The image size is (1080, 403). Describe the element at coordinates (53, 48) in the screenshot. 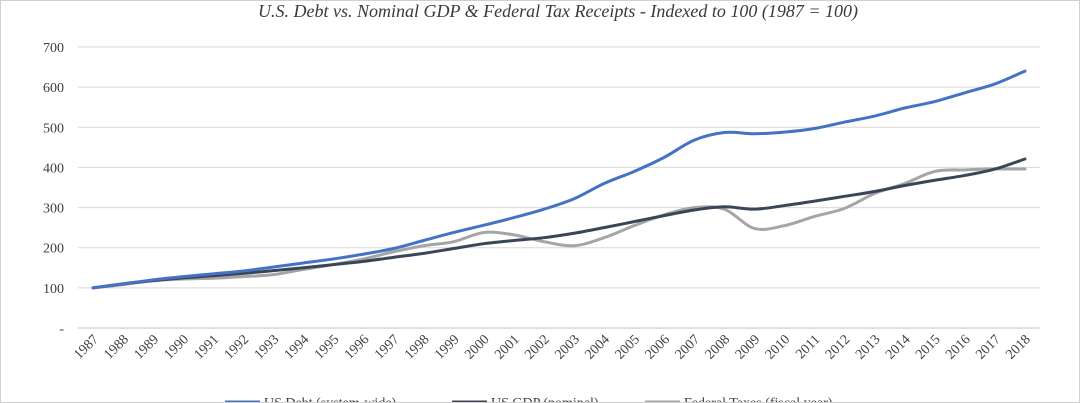

I see `y-tick-label: 700` at that location.